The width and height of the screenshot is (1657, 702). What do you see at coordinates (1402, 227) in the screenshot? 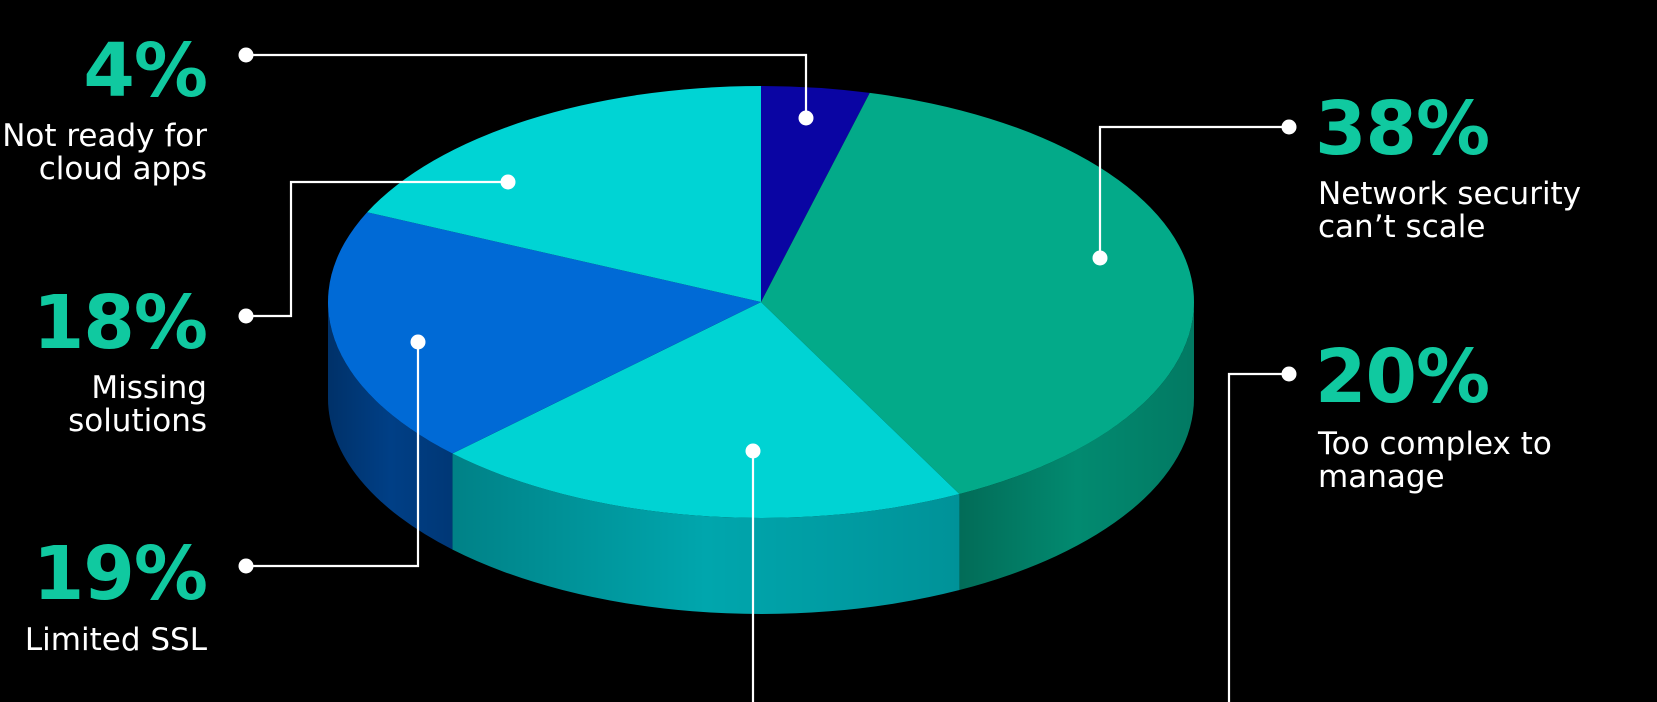
I see `label-line: can’t scale` at bounding box center [1402, 227].